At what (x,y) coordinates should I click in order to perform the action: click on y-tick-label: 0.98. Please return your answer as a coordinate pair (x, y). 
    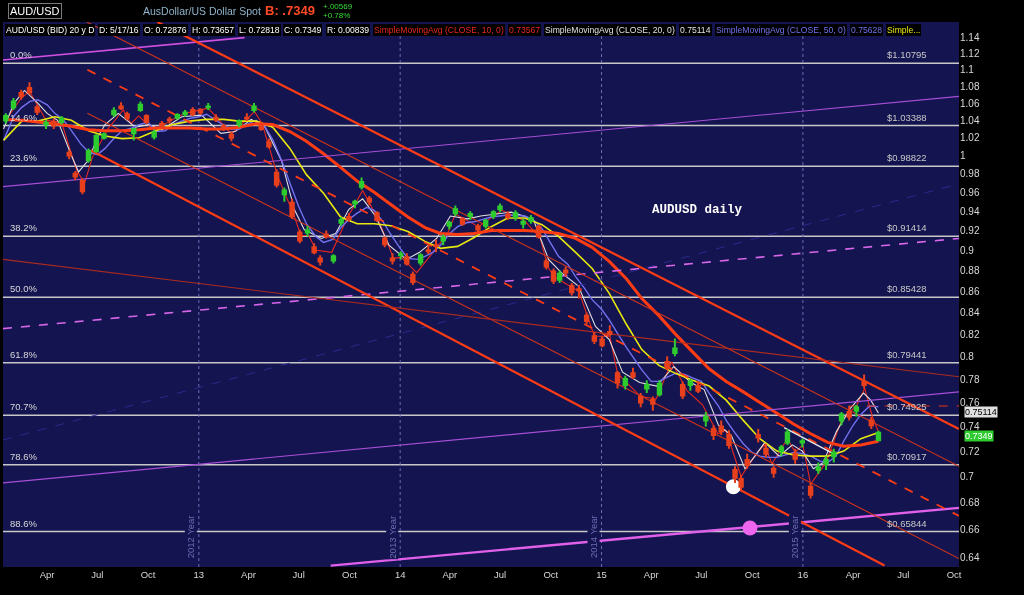
    Looking at the image, I should click on (970, 174).